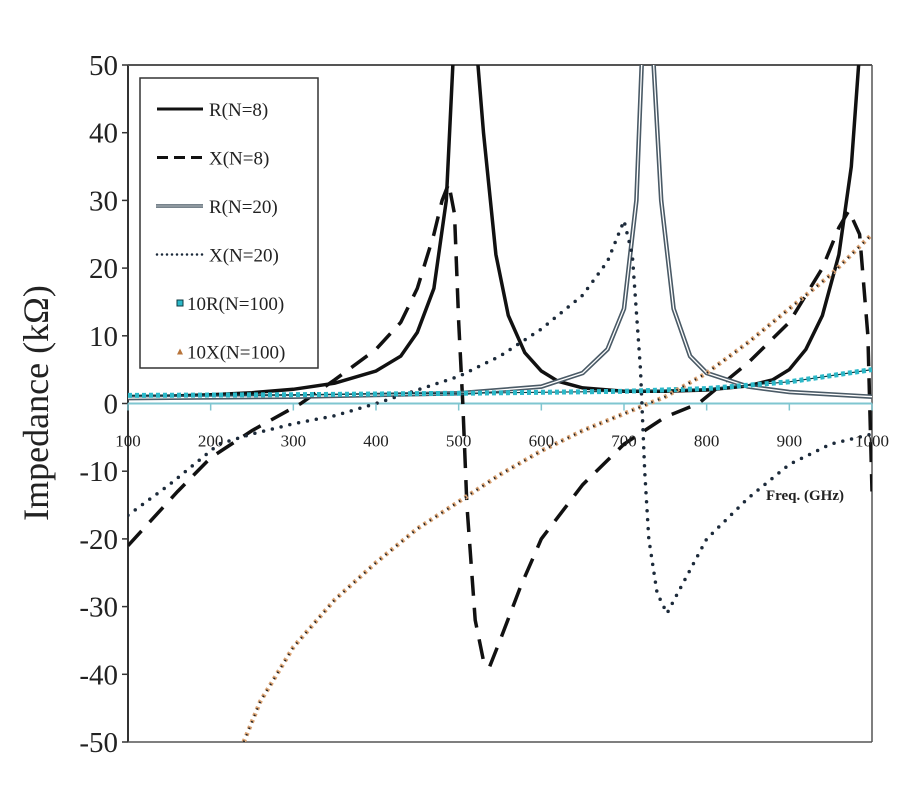 This screenshot has width=900, height=800. I want to click on legend-swatch-triangle, so click(180, 351).